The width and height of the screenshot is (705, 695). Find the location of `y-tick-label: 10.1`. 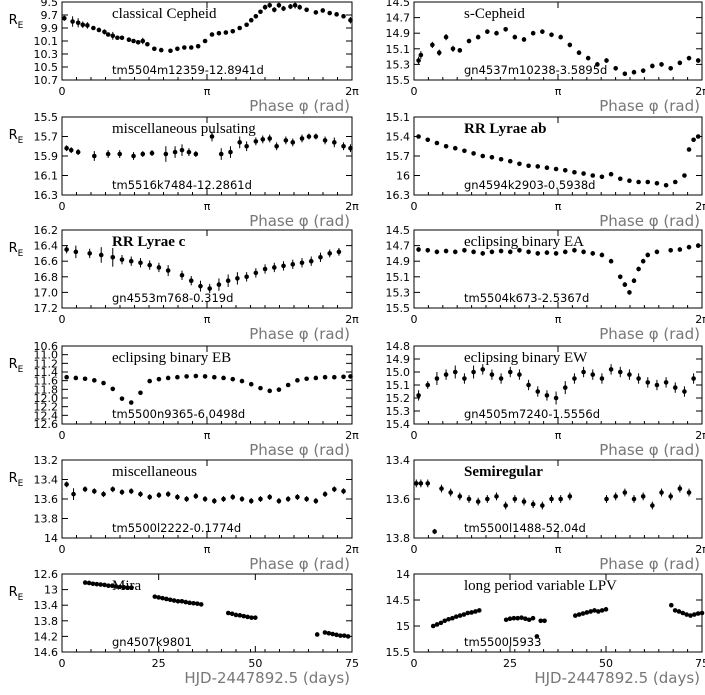

y-tick-label: 10.1 is located at coordinates (46, 41).